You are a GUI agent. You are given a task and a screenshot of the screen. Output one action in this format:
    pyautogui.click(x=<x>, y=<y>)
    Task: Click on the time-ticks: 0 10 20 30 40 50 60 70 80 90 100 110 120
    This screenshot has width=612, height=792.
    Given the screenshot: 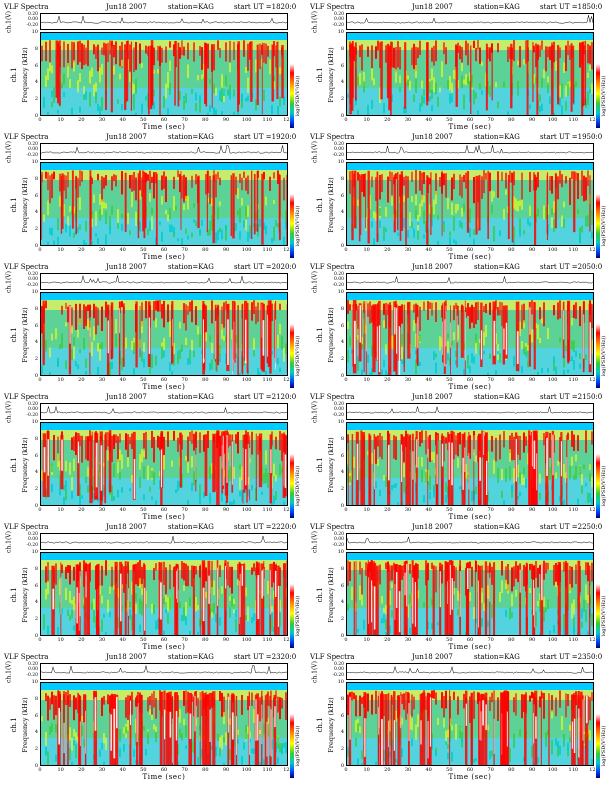 What is the action you would take?
    pyautogui.click(x=471, y=640)
    